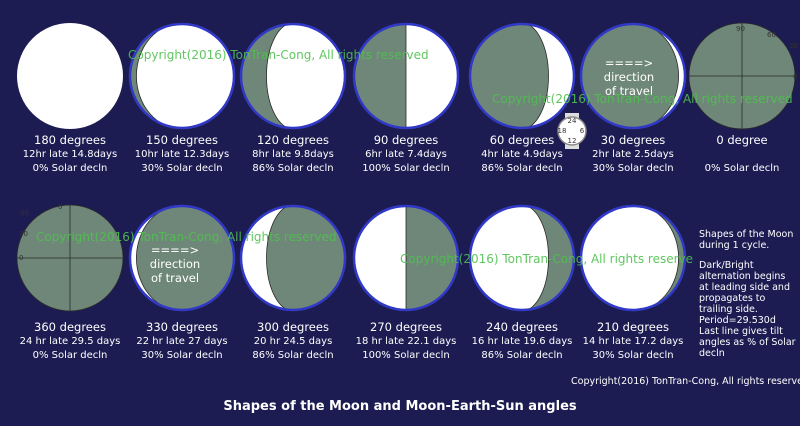  I want to click on phase-lateness: 8hr late 9.8days, so click(293, 154).